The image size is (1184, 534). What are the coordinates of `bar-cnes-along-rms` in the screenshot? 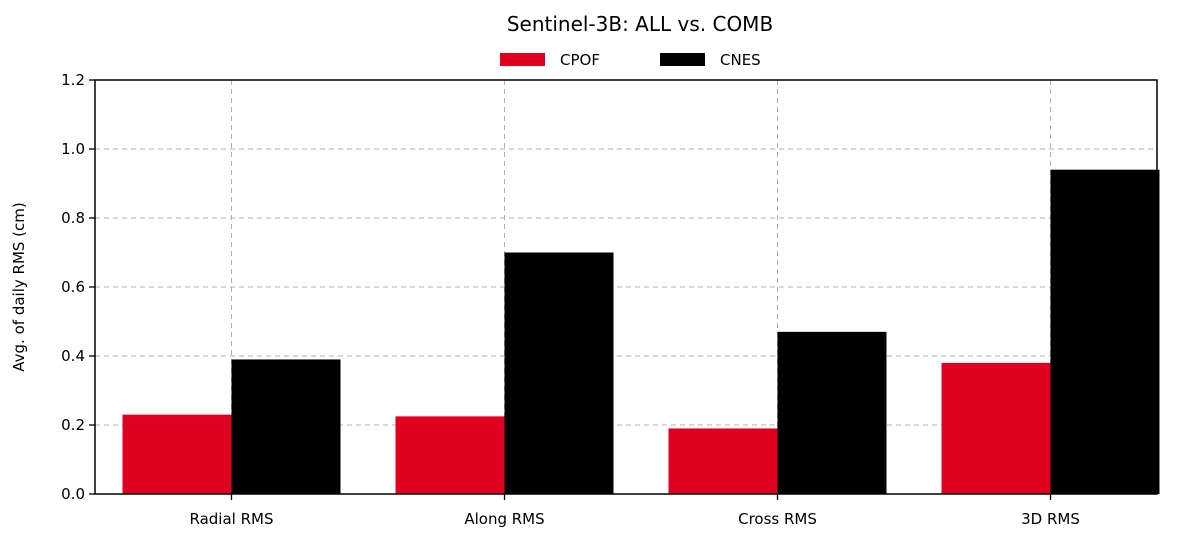 It's located at (559, 373).